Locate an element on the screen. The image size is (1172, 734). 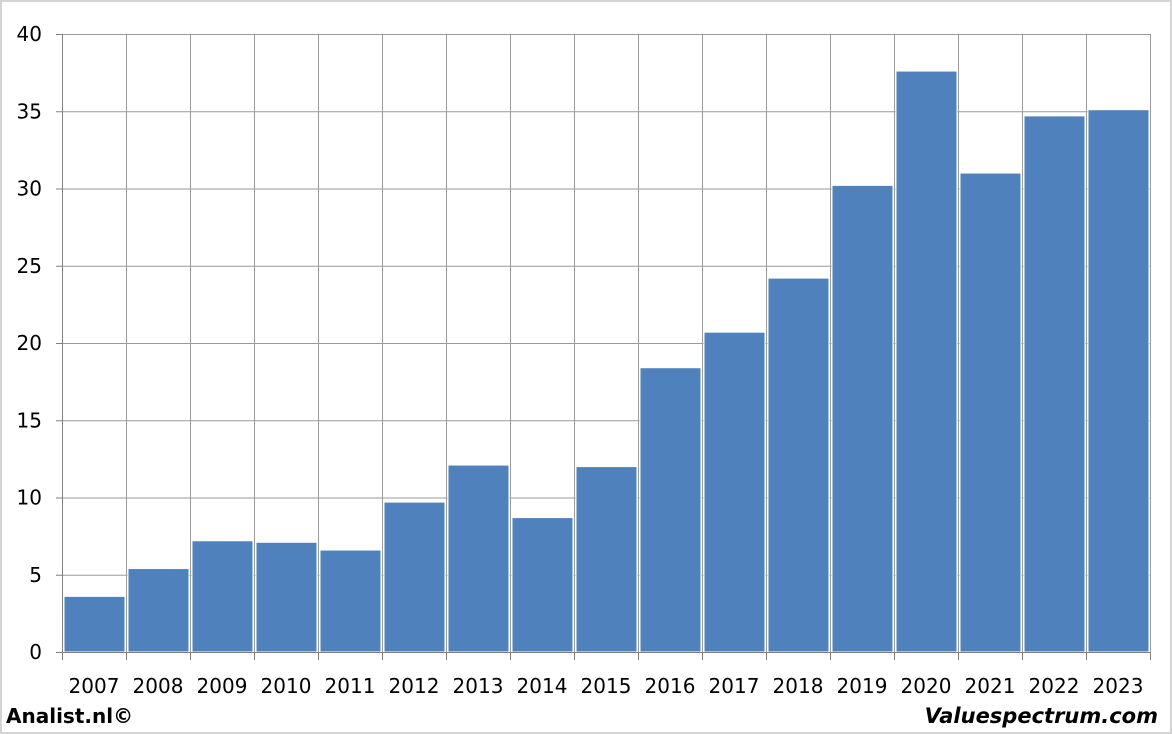
bar-2012 is located at coordinates (414, 577).